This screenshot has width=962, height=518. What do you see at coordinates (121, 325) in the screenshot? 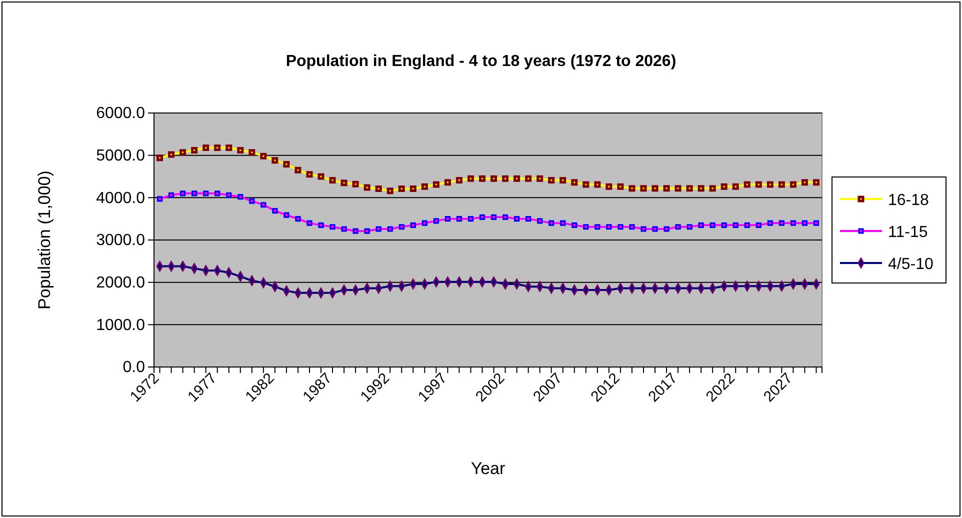
I see `y-tick-label: 1000.0` at bounding box center [121, 325].